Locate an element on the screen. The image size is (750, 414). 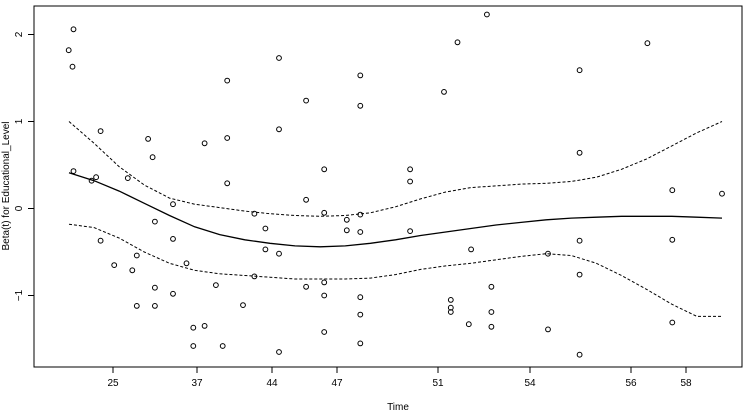
y-tick-label: −1 is located at coordinates (19, 295).